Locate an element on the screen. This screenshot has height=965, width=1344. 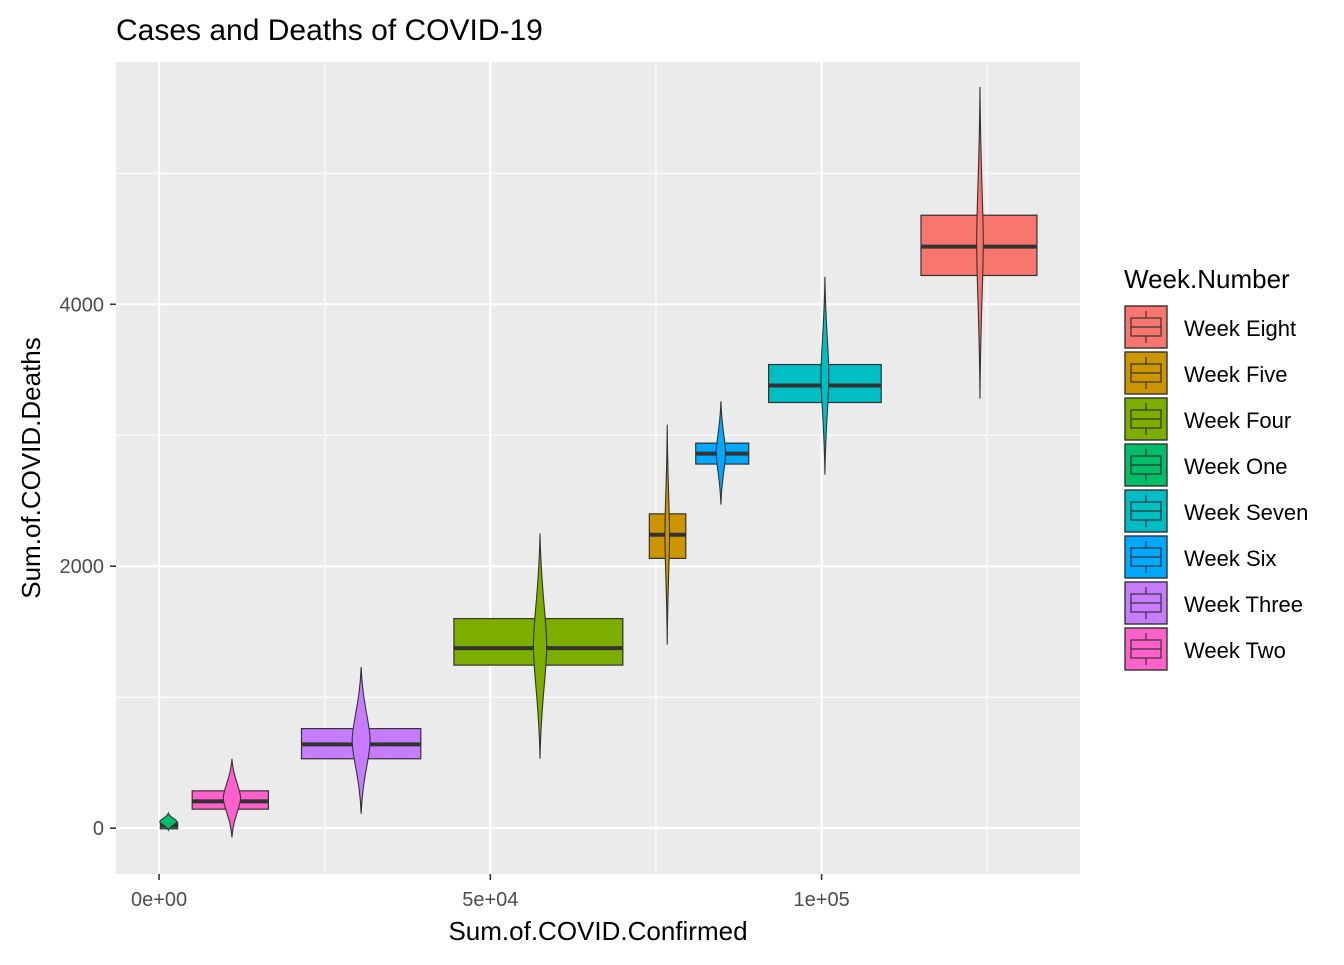
legend-label: Week Three is located at coordinates (1243, 604).